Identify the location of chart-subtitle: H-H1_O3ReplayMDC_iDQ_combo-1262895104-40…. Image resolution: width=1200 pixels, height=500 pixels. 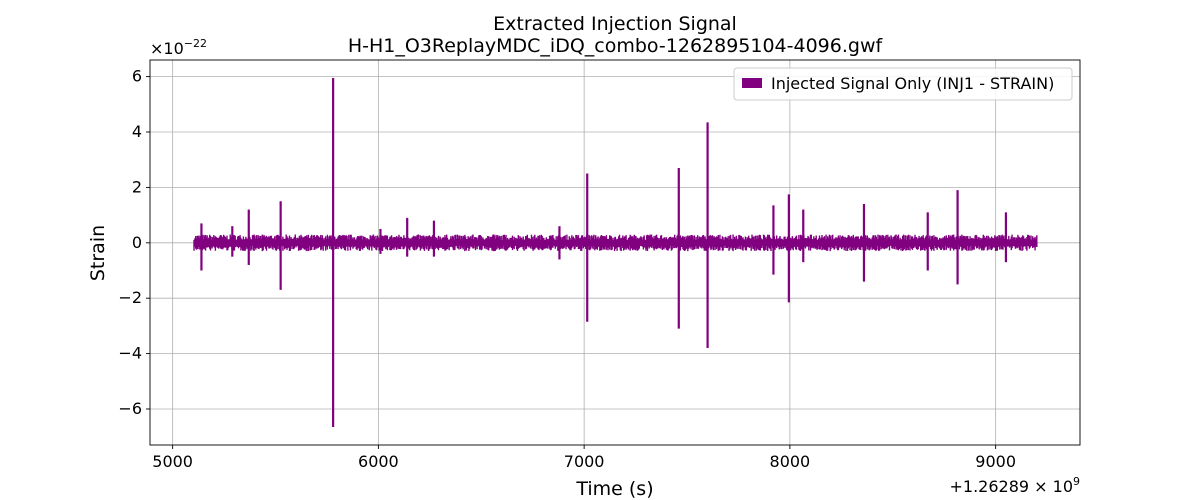
(616, 46).